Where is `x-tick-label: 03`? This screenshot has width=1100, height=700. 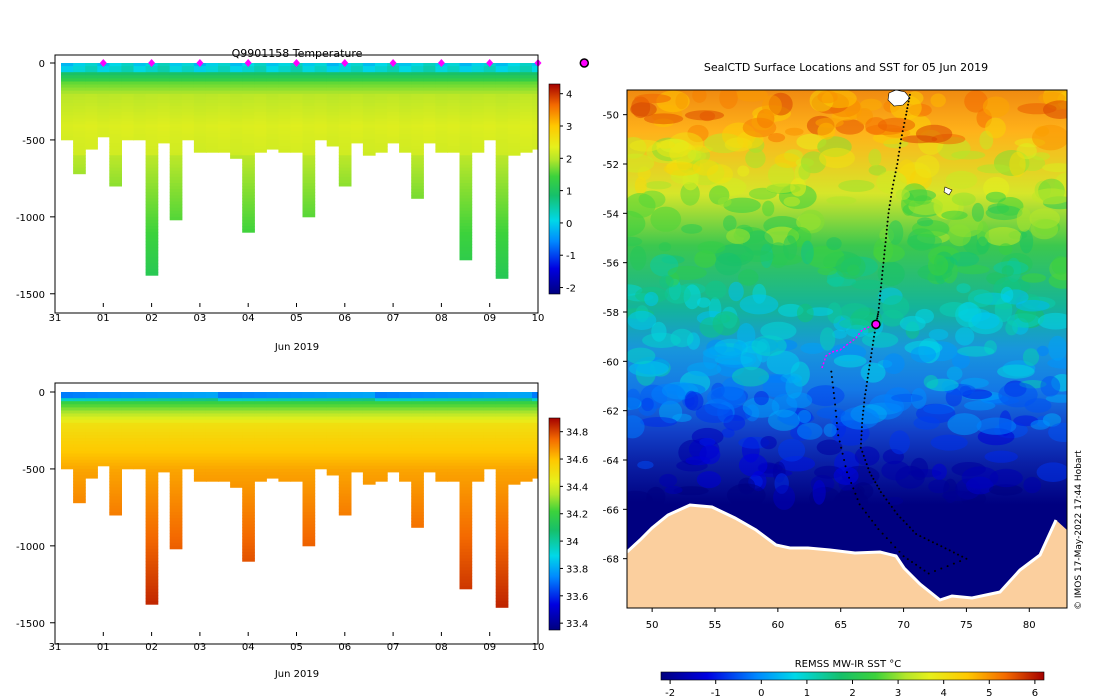
x-tick-label: 03 is located at coordinates (200, 318).